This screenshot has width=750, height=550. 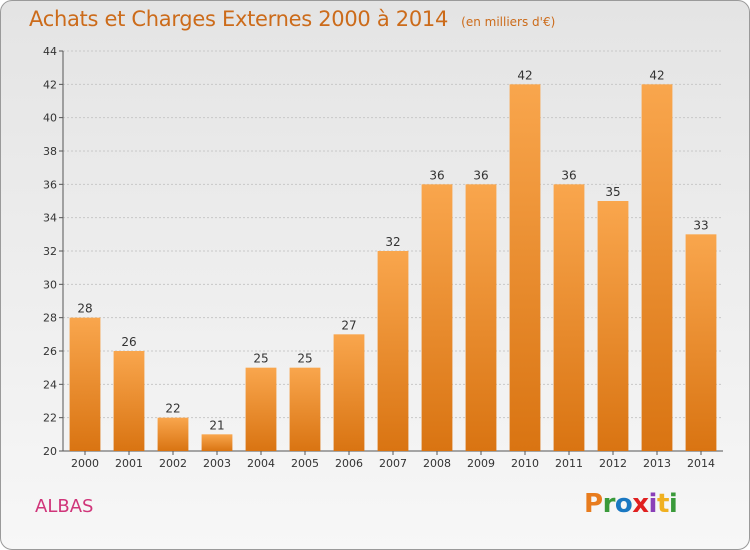 What do you see at coordinates (50, 218) in the screenshot?
I see `y-tick-label: 34` at bounding box center [50, 218].